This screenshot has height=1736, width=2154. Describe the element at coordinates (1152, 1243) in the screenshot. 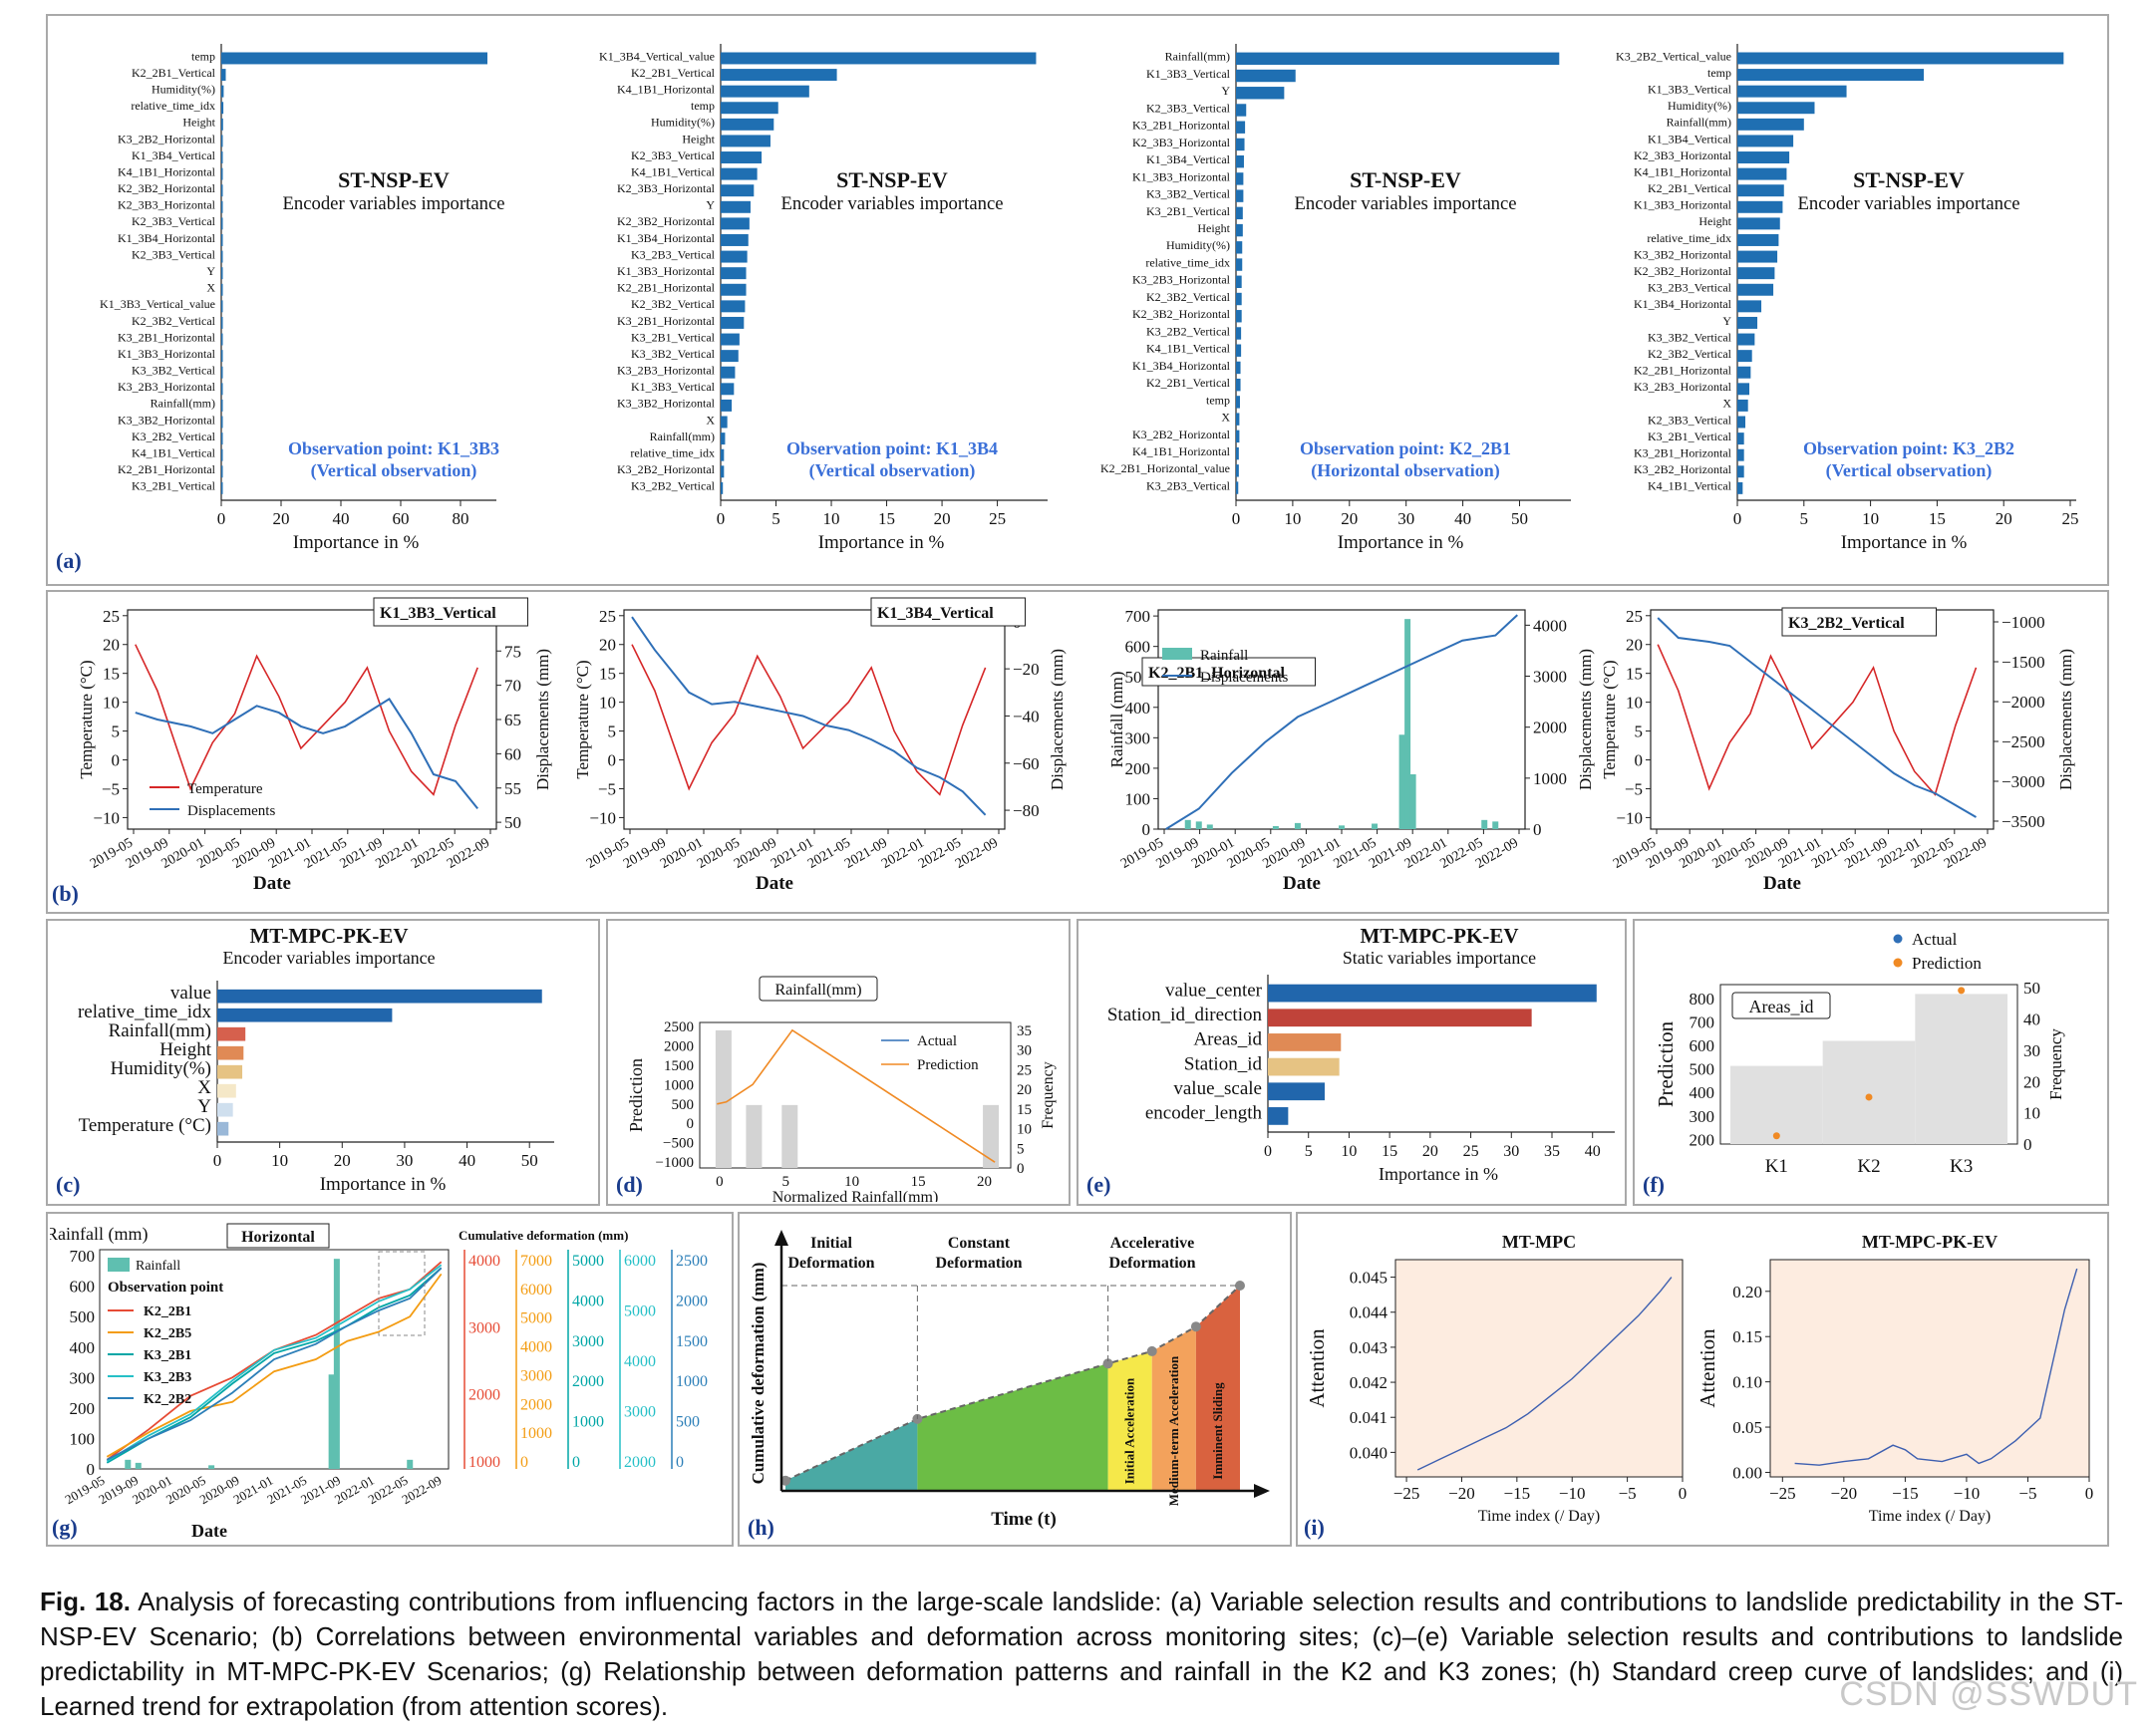

I see `stage-label: Accelerative` at that location.